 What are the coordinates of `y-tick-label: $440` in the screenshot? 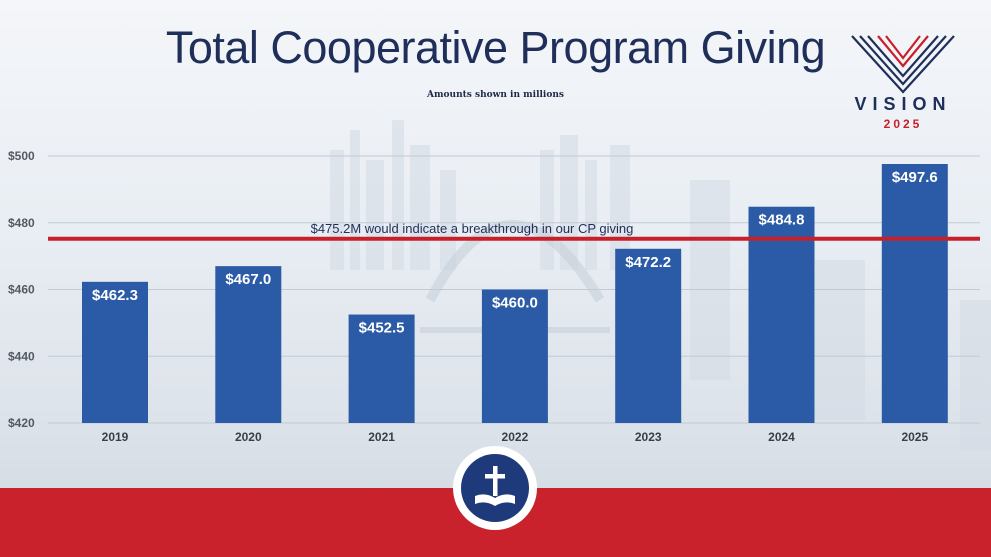 It's located at (21, 356).